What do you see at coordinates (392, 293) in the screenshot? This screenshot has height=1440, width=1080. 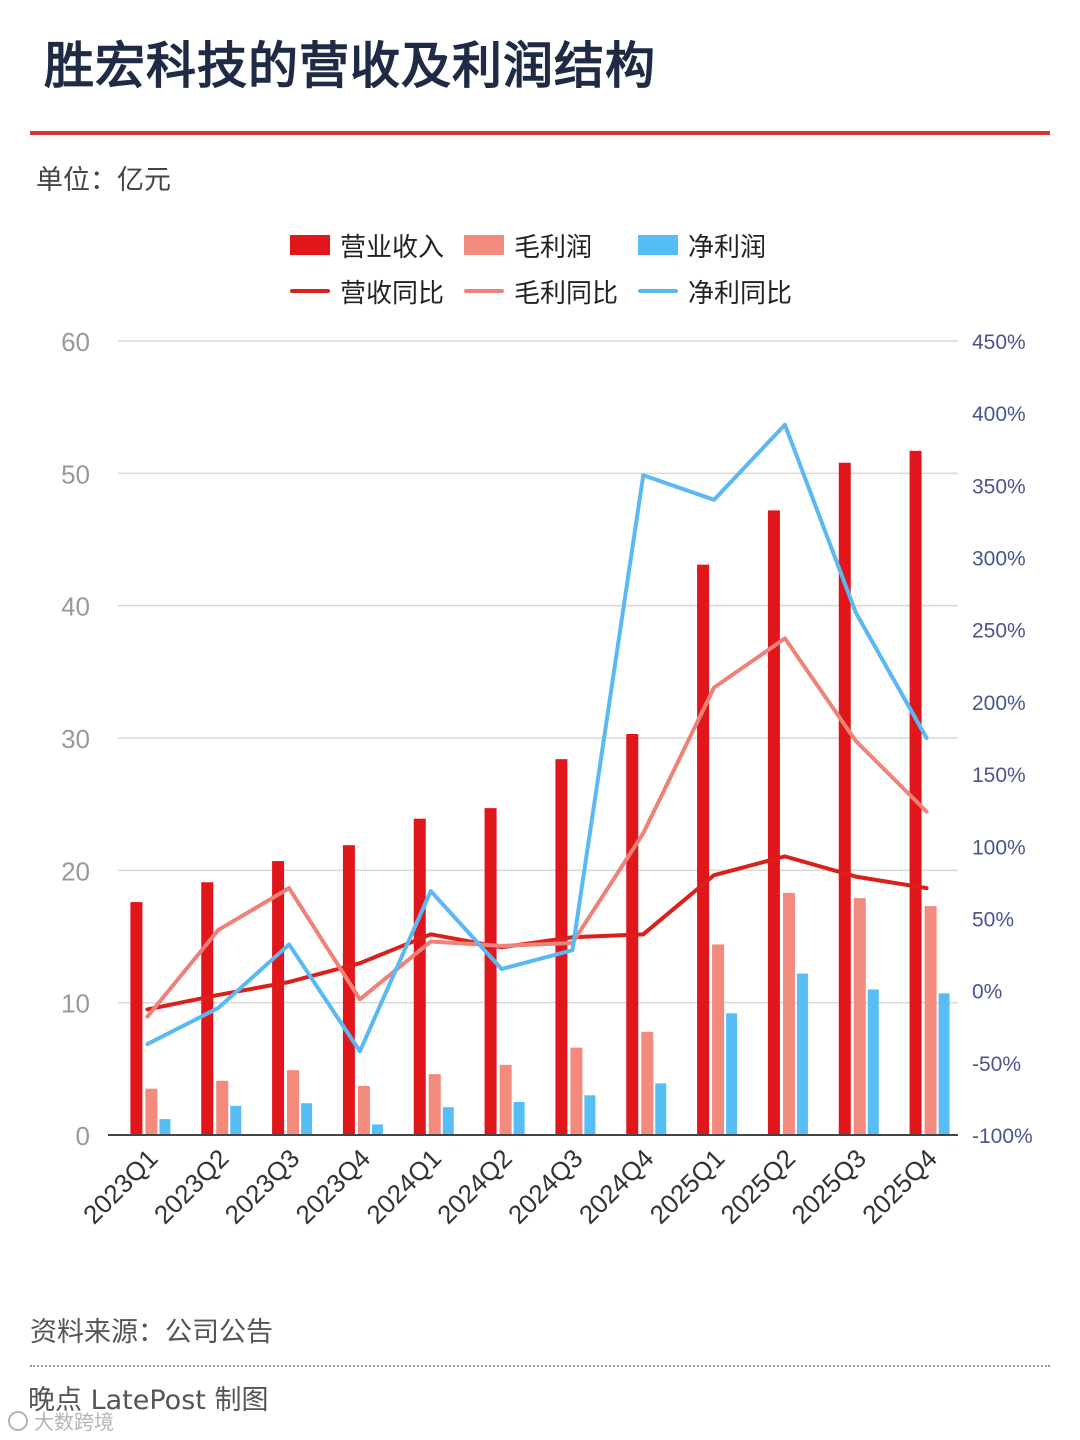 I see `legend-label: 营收同比` at bounding box center [392, 293].